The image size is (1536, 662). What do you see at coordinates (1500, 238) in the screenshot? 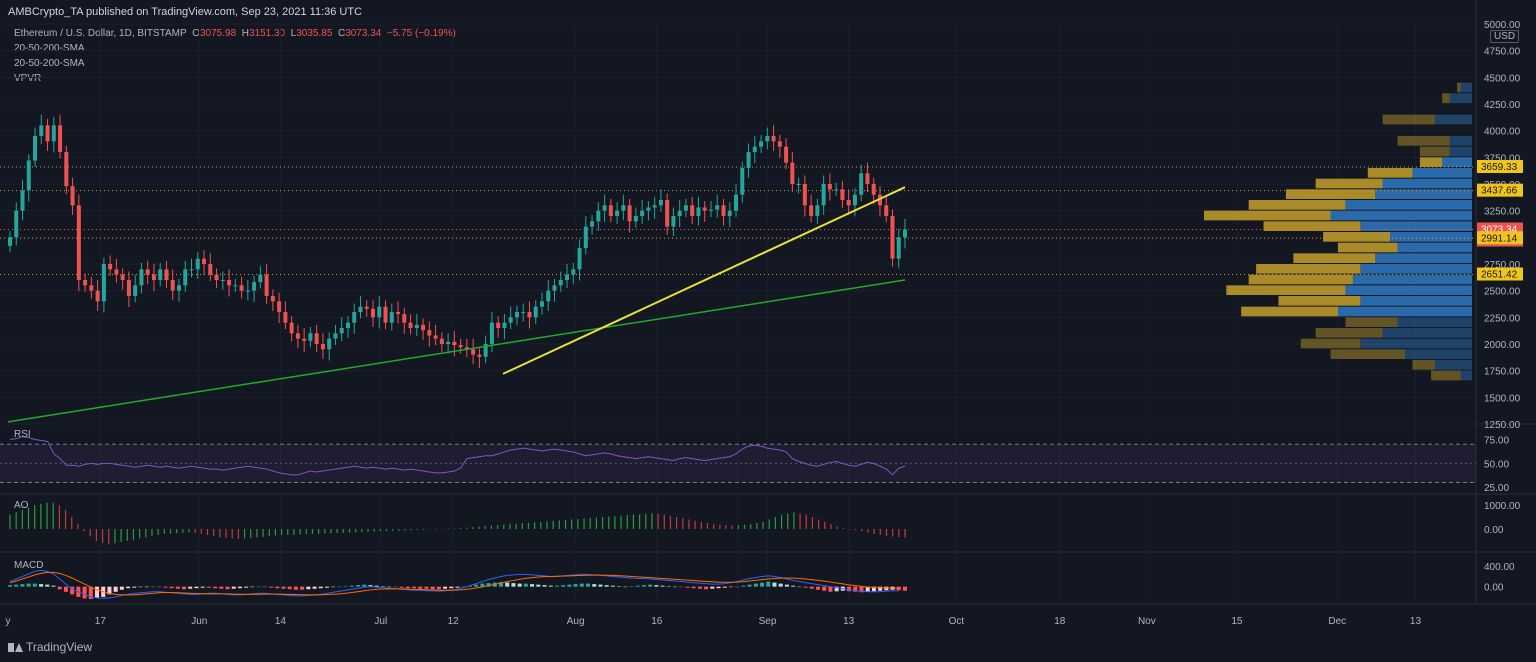
I see `price-label-box` at bounding box center [1500, 238].